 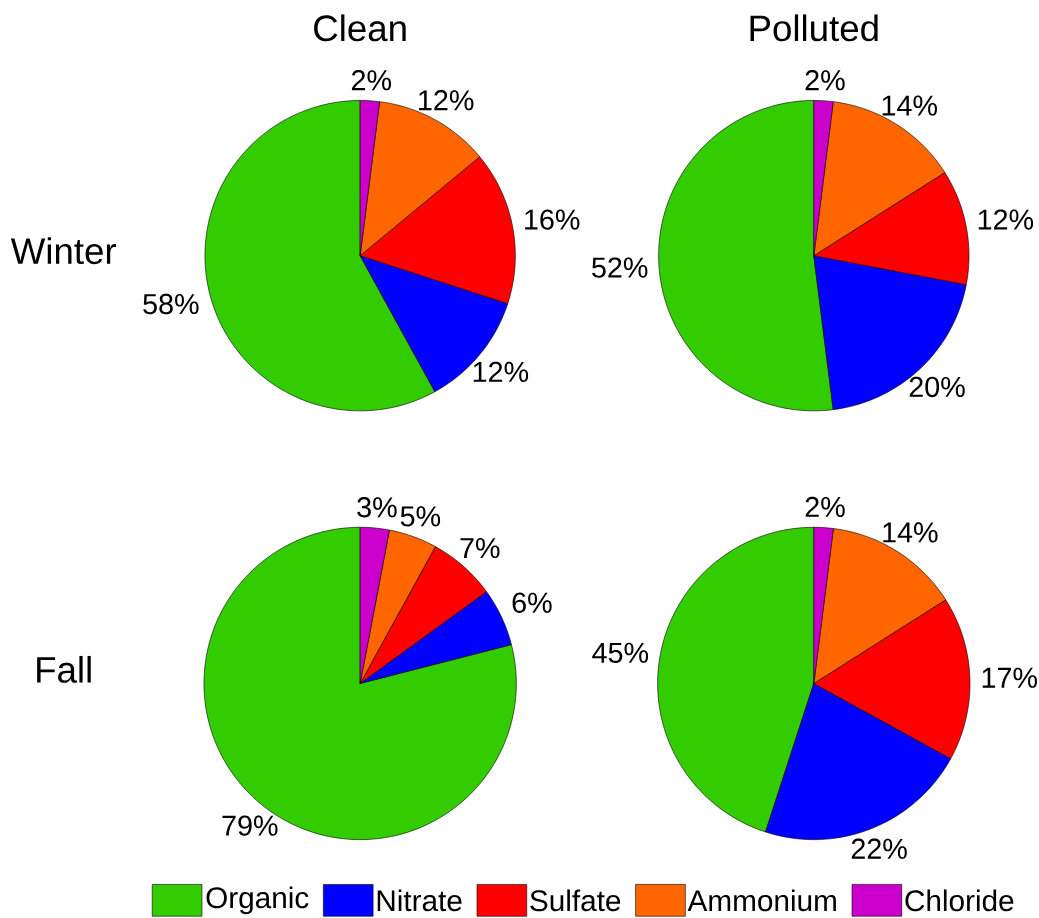 I want to click on data-label: 58%, so click(x=171, y=304).